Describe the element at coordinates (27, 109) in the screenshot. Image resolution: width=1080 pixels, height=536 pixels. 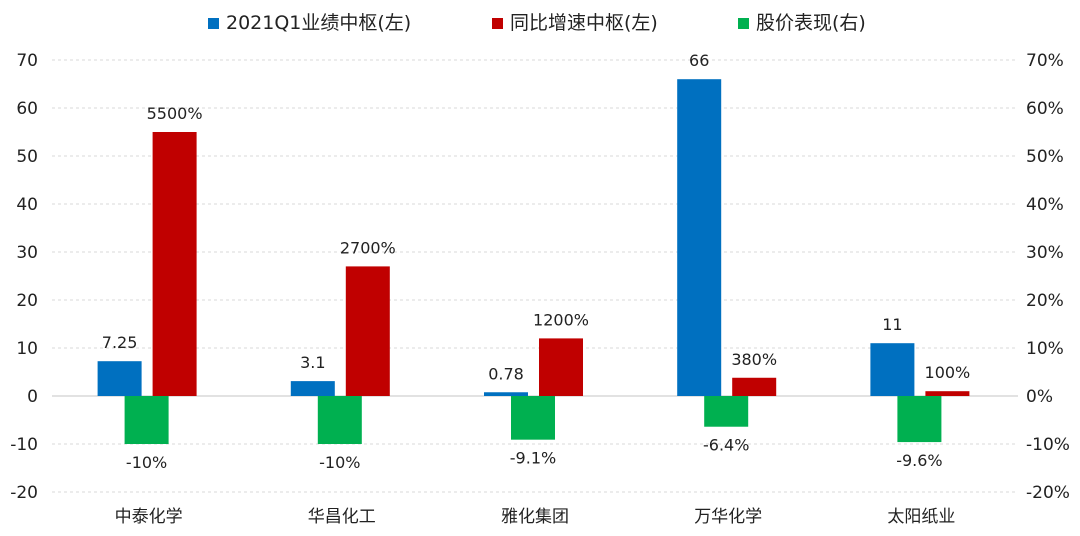
I see `left-tick-label: 60` at that location.